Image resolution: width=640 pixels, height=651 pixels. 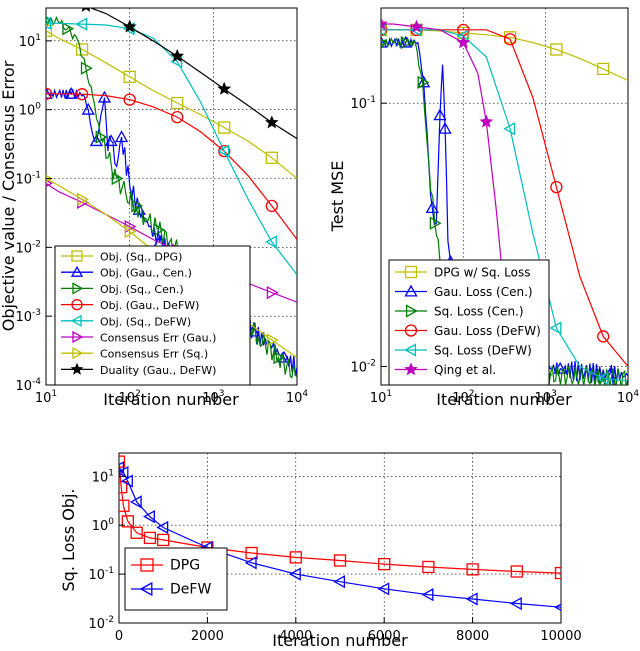 I want to click on x-tick-label: 10¹, so click(x=46, y=397).